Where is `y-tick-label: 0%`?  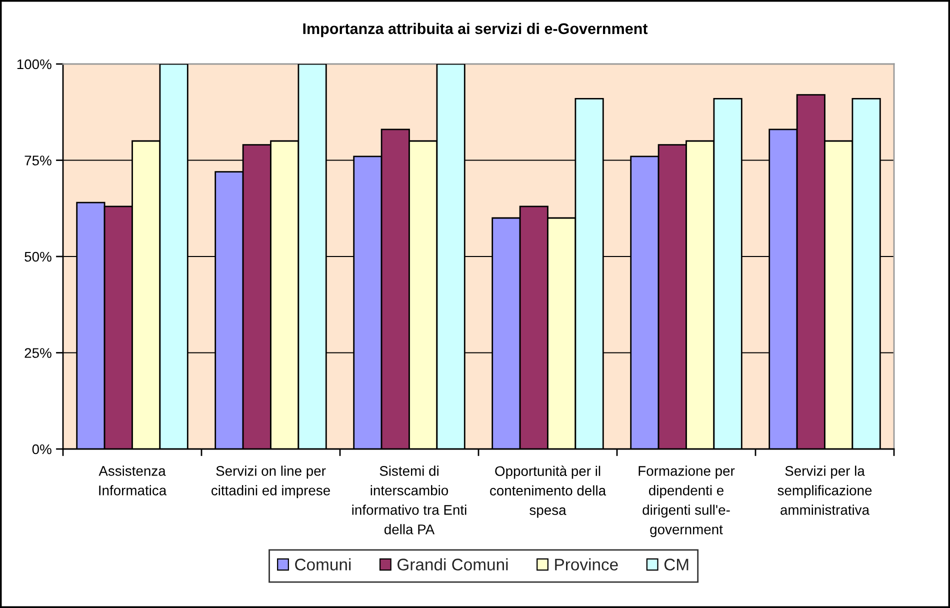
y-tick-label: 0% is located at coordinates (42, 449).